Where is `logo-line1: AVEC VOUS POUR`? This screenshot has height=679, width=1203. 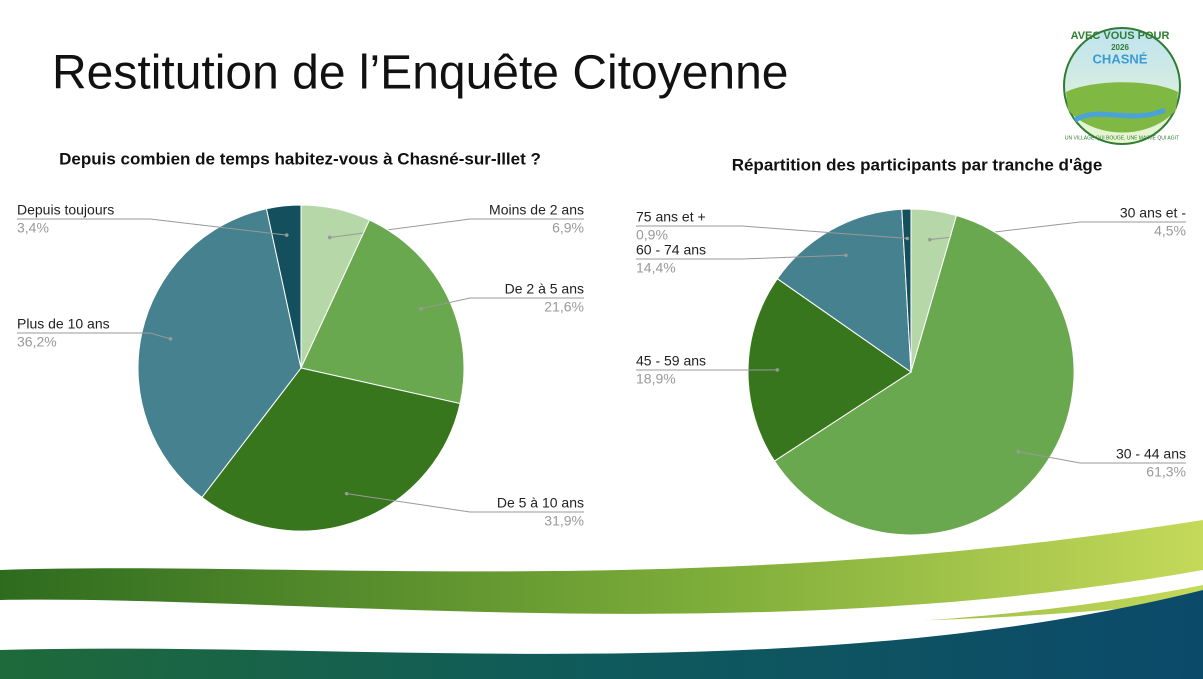
logo-line1: AVEC VOUS POUR is located at coordinates (1120, 36).